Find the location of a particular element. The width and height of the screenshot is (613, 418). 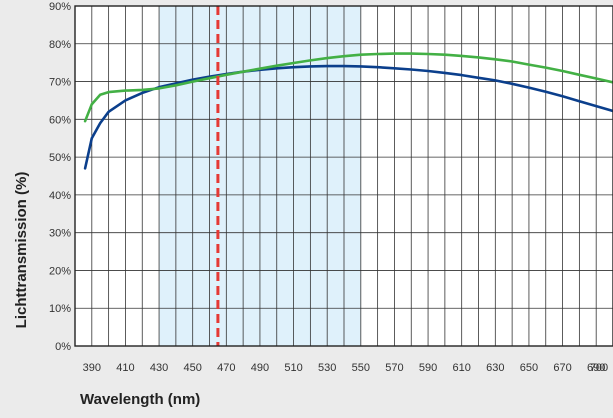

y-tick-label: 60% is located at coordinates (60, 120).